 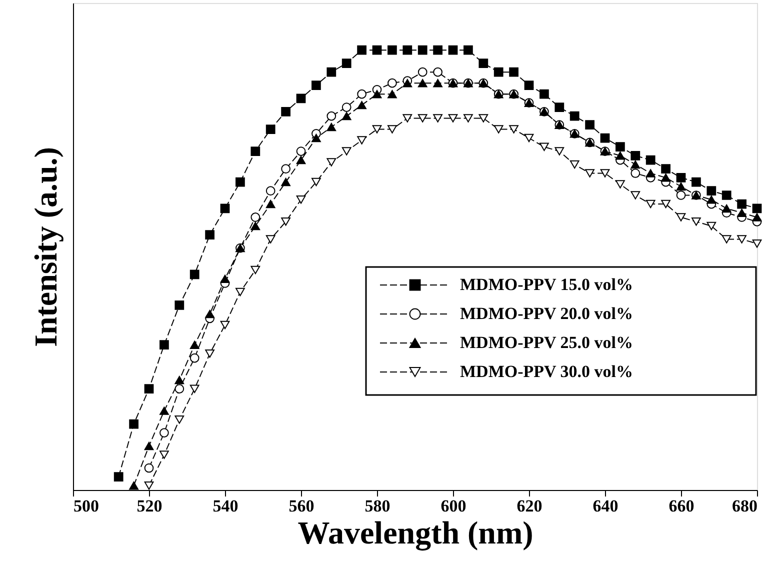 I want to click on x-tick-label: 660, so click(x=681, y=506).